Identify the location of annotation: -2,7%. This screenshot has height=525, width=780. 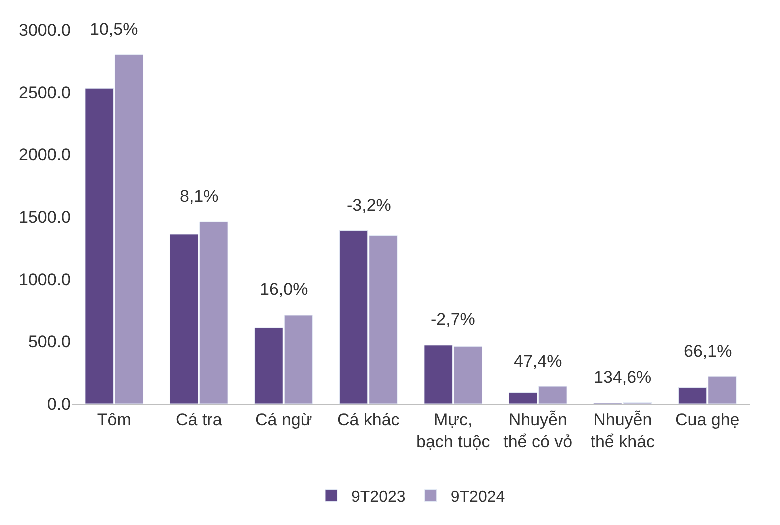
(453, 319).